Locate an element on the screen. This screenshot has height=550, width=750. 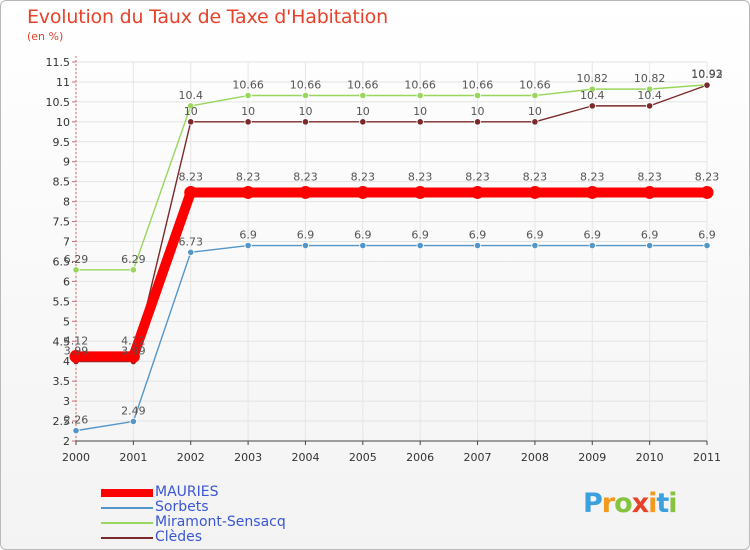
logo-letter: P is located at coordinates (593, 503).